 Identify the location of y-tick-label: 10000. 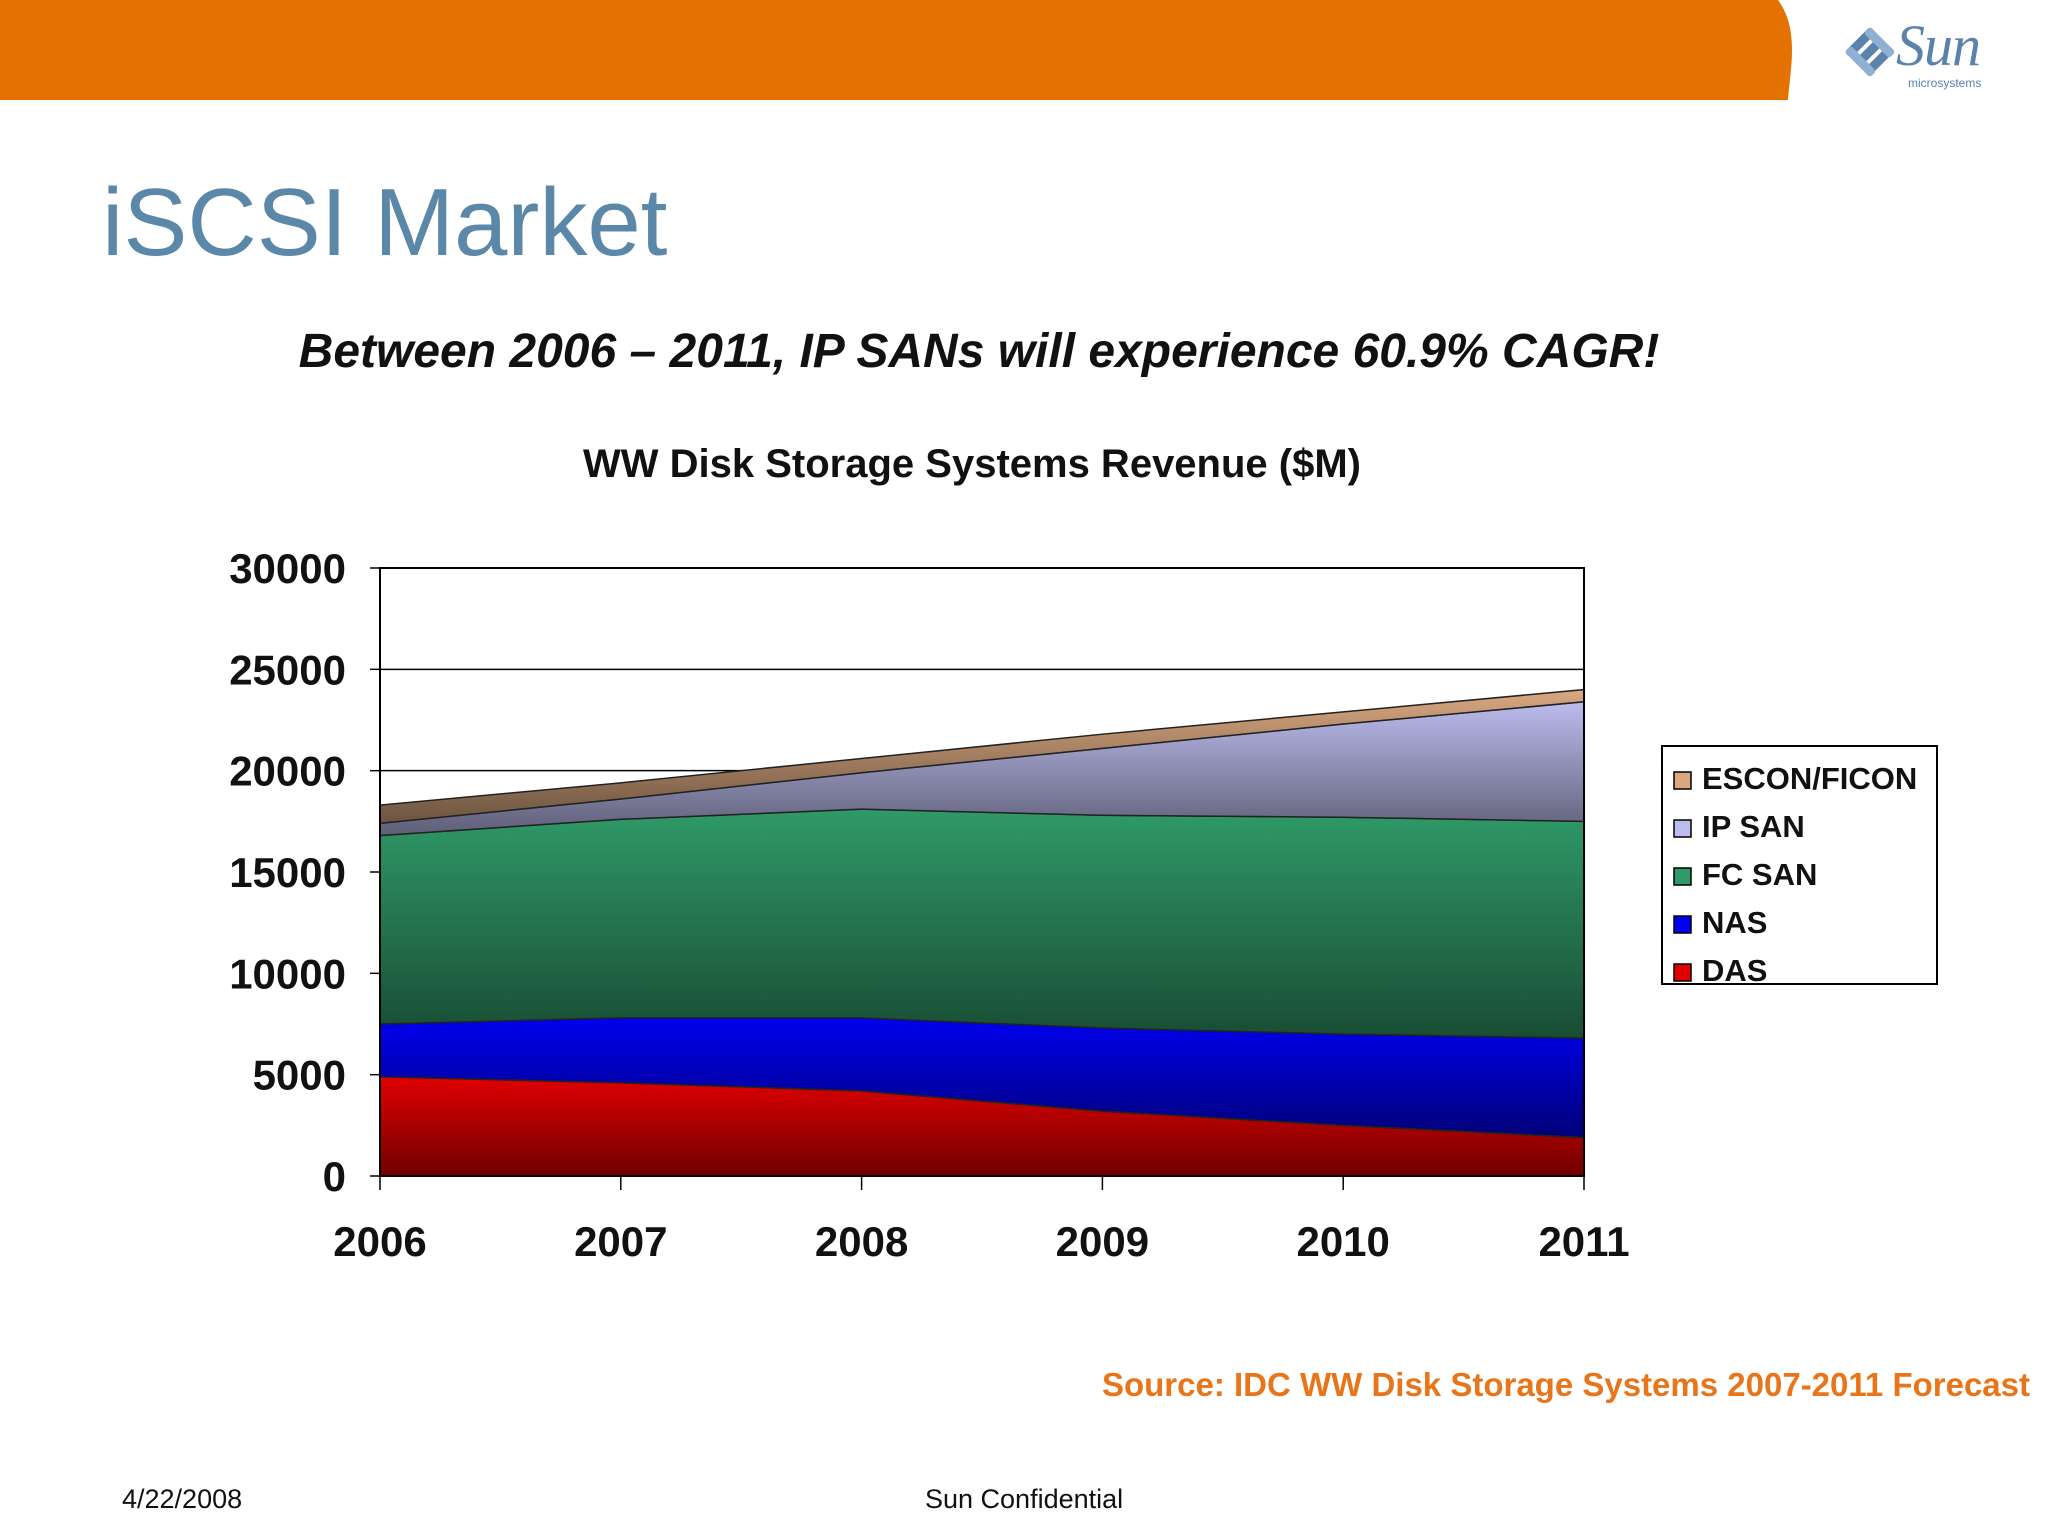
(287, 973).